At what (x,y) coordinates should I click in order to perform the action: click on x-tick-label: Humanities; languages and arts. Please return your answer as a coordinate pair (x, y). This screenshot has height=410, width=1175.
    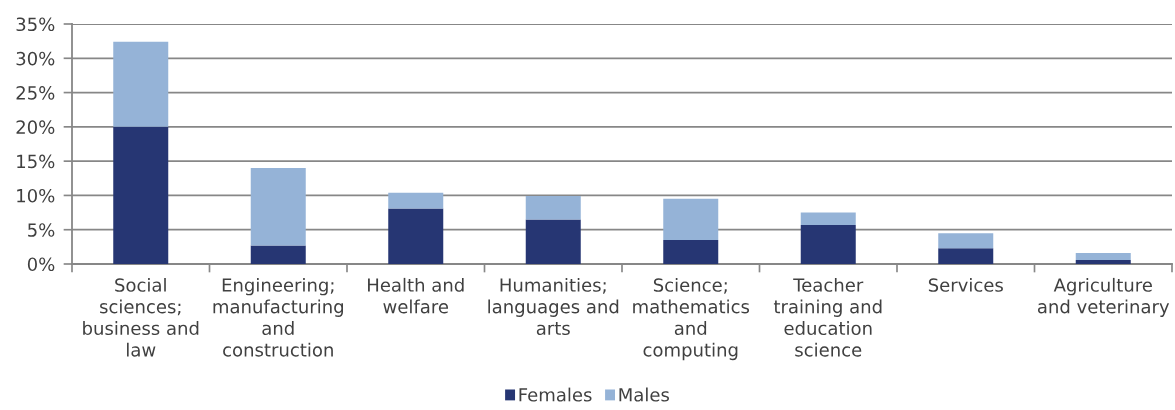
    Looking at the image, I should click on (553, 306).